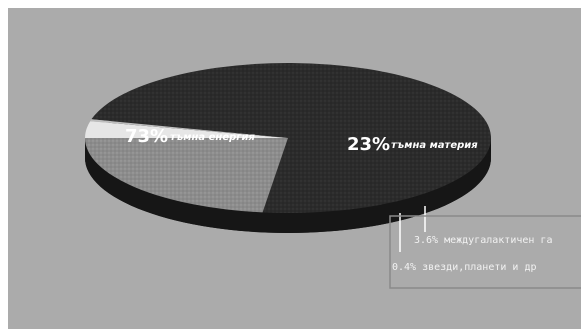 The width and height of the screenshot is (581, 329). Describe the element at coordinates (368, 144) in the screenshot. I see `slice-label-percent-dark-matter: 23%` at that location.